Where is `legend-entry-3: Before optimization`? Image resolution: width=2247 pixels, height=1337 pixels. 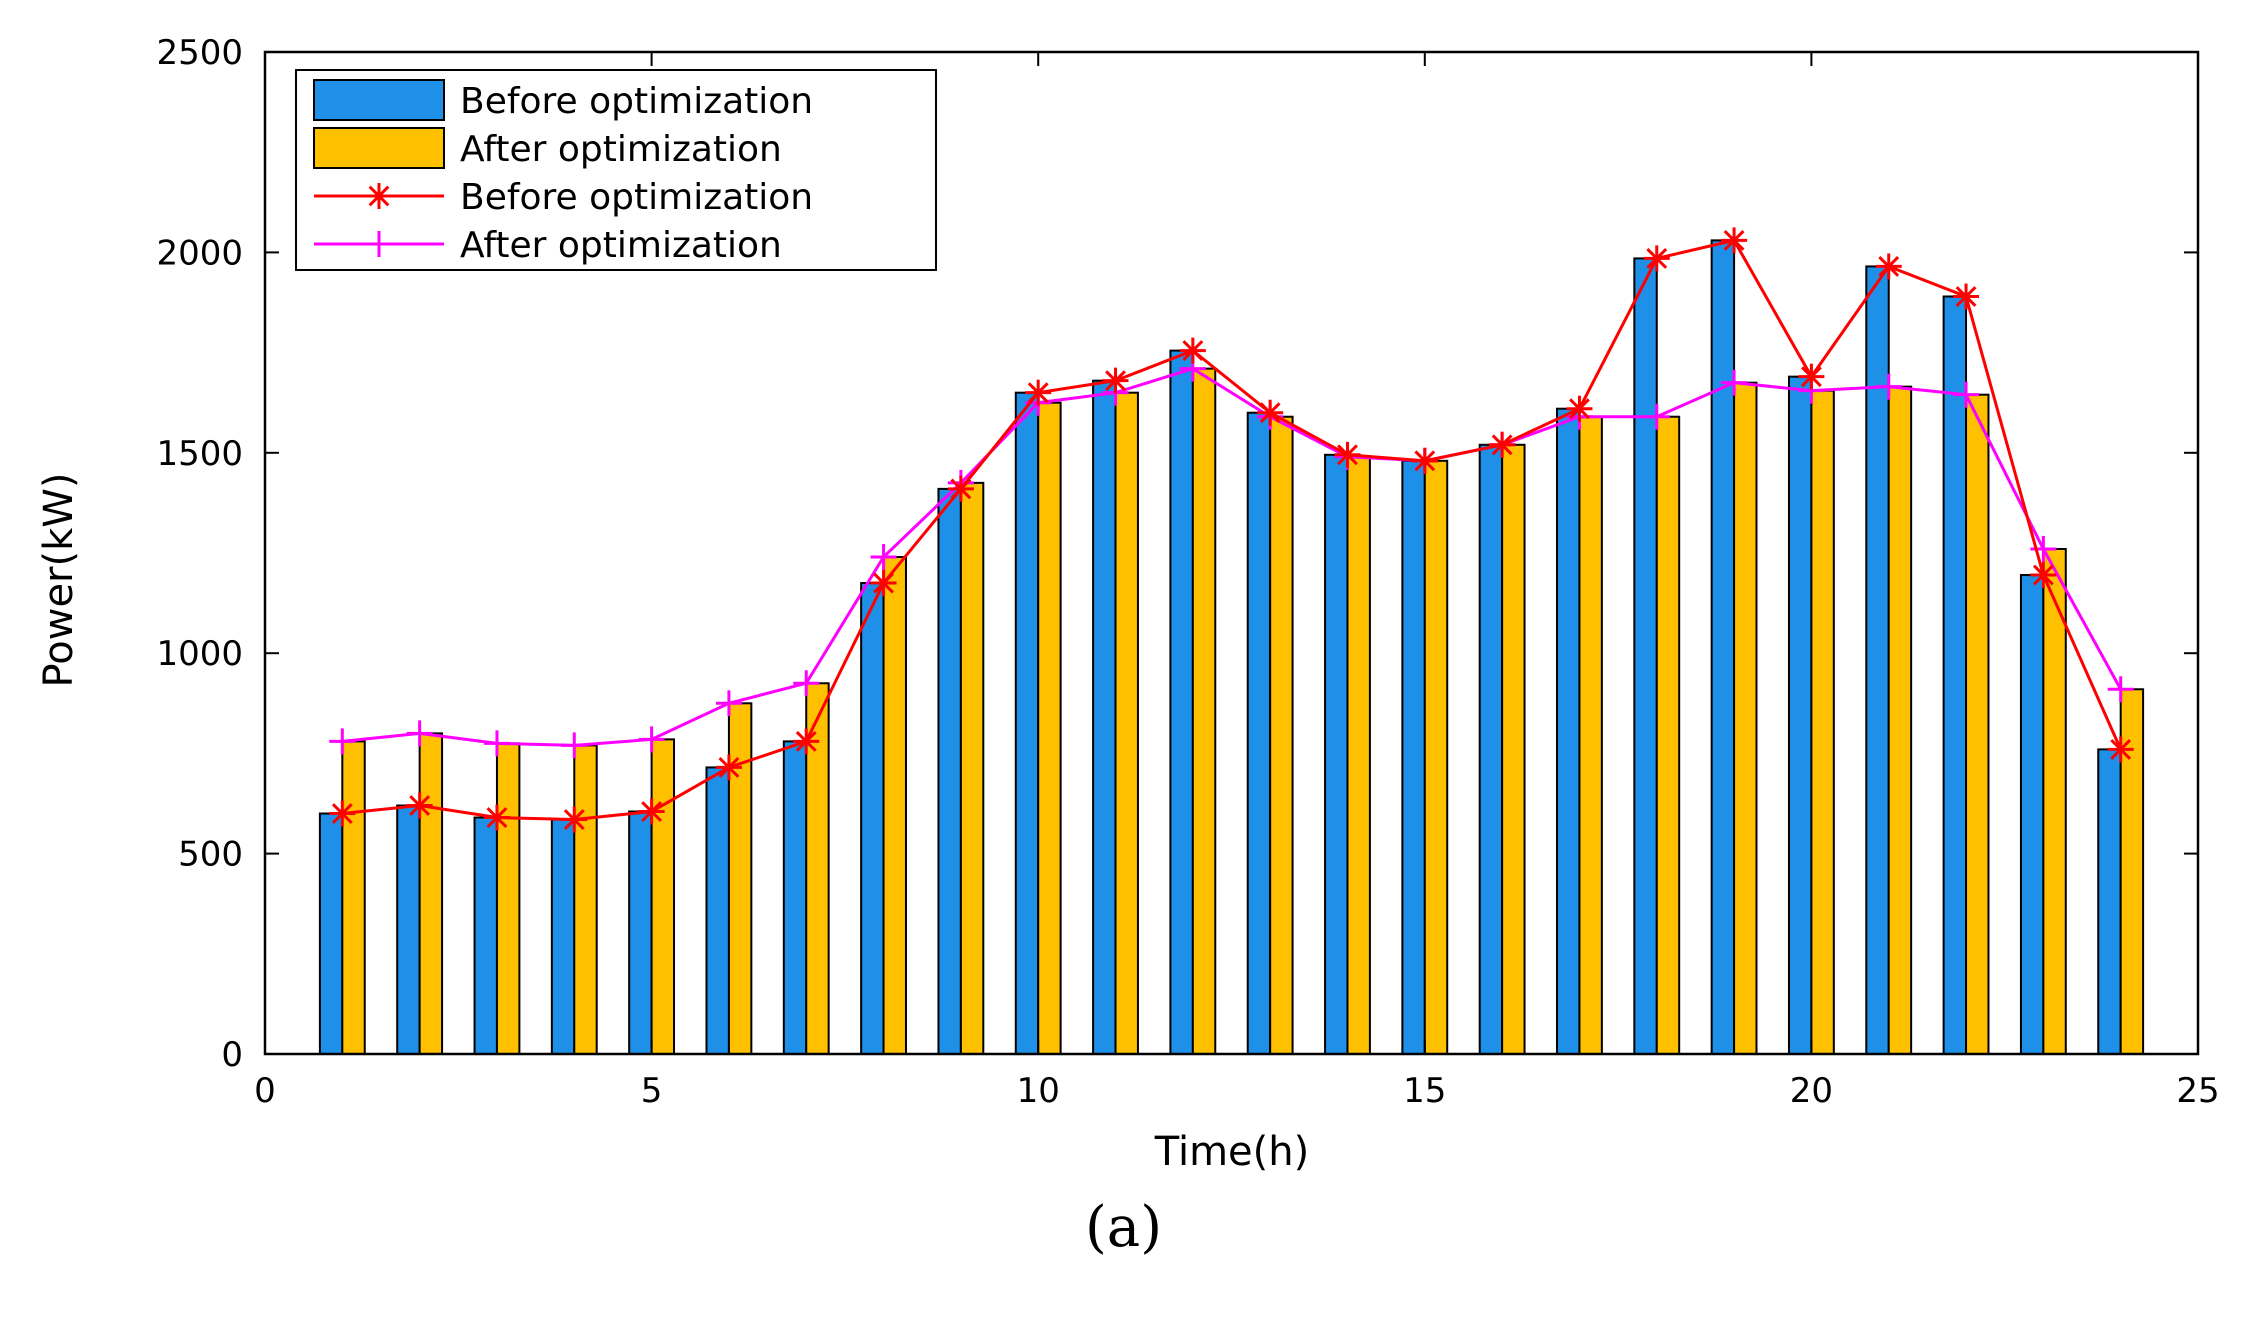
legend-entry-3: Before optimization is located at coordinates (563, 197).